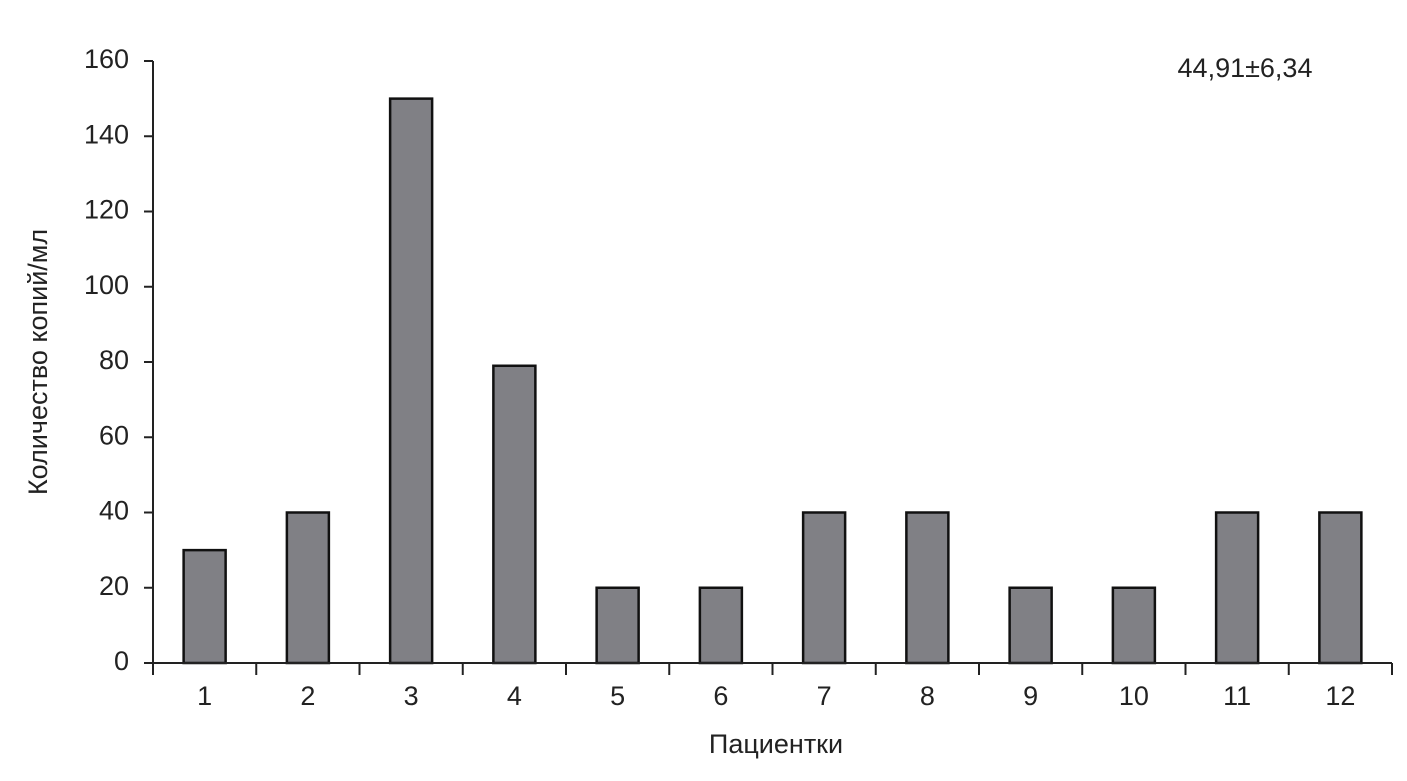 This screenshot has width=1407, height=781. I want to click on x-tick-label: 4, so click(514, 696).